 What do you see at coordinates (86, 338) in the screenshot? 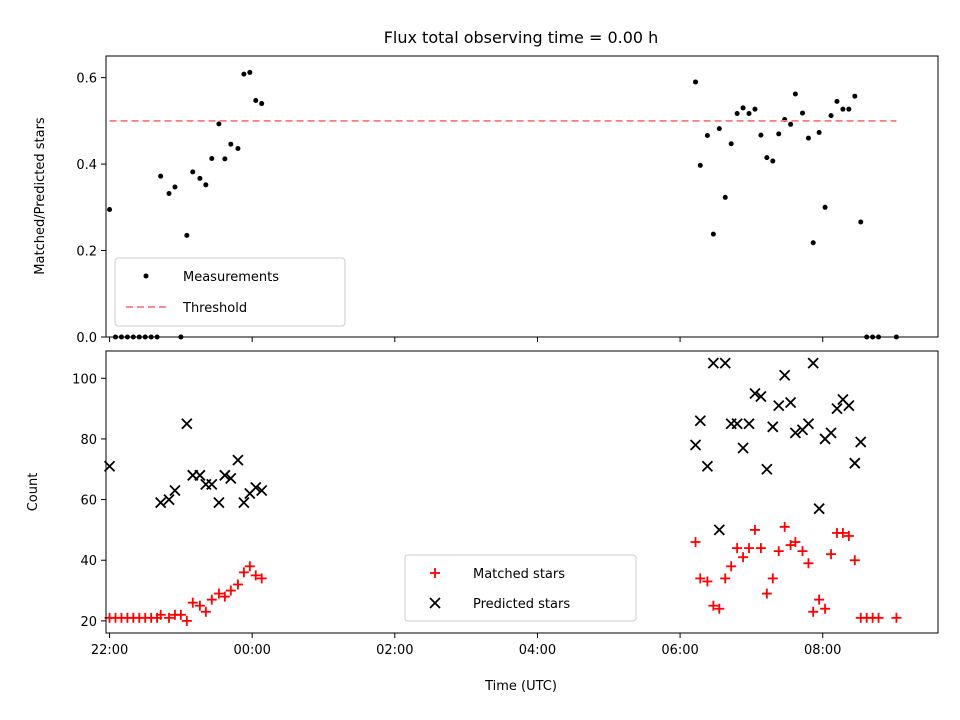
I see `y-tick-label: 0.0` at bounding box center [86, 338].